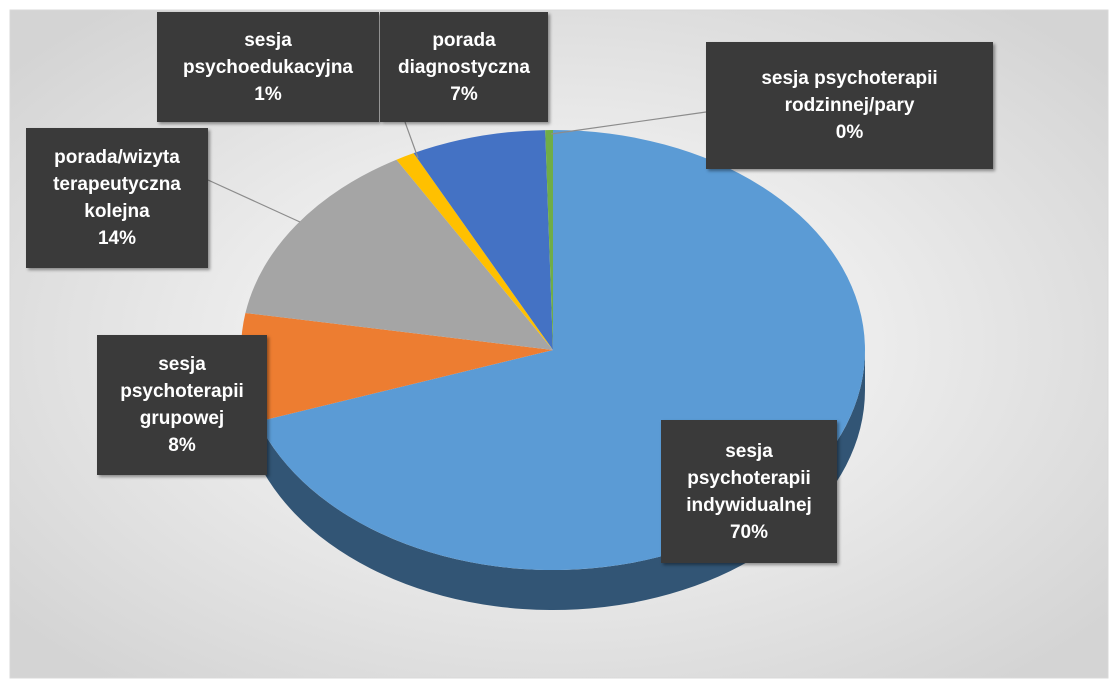 The width and height of the screenshot is (1119, 688). I want to click on label-value: 1%, so click(268, 94).